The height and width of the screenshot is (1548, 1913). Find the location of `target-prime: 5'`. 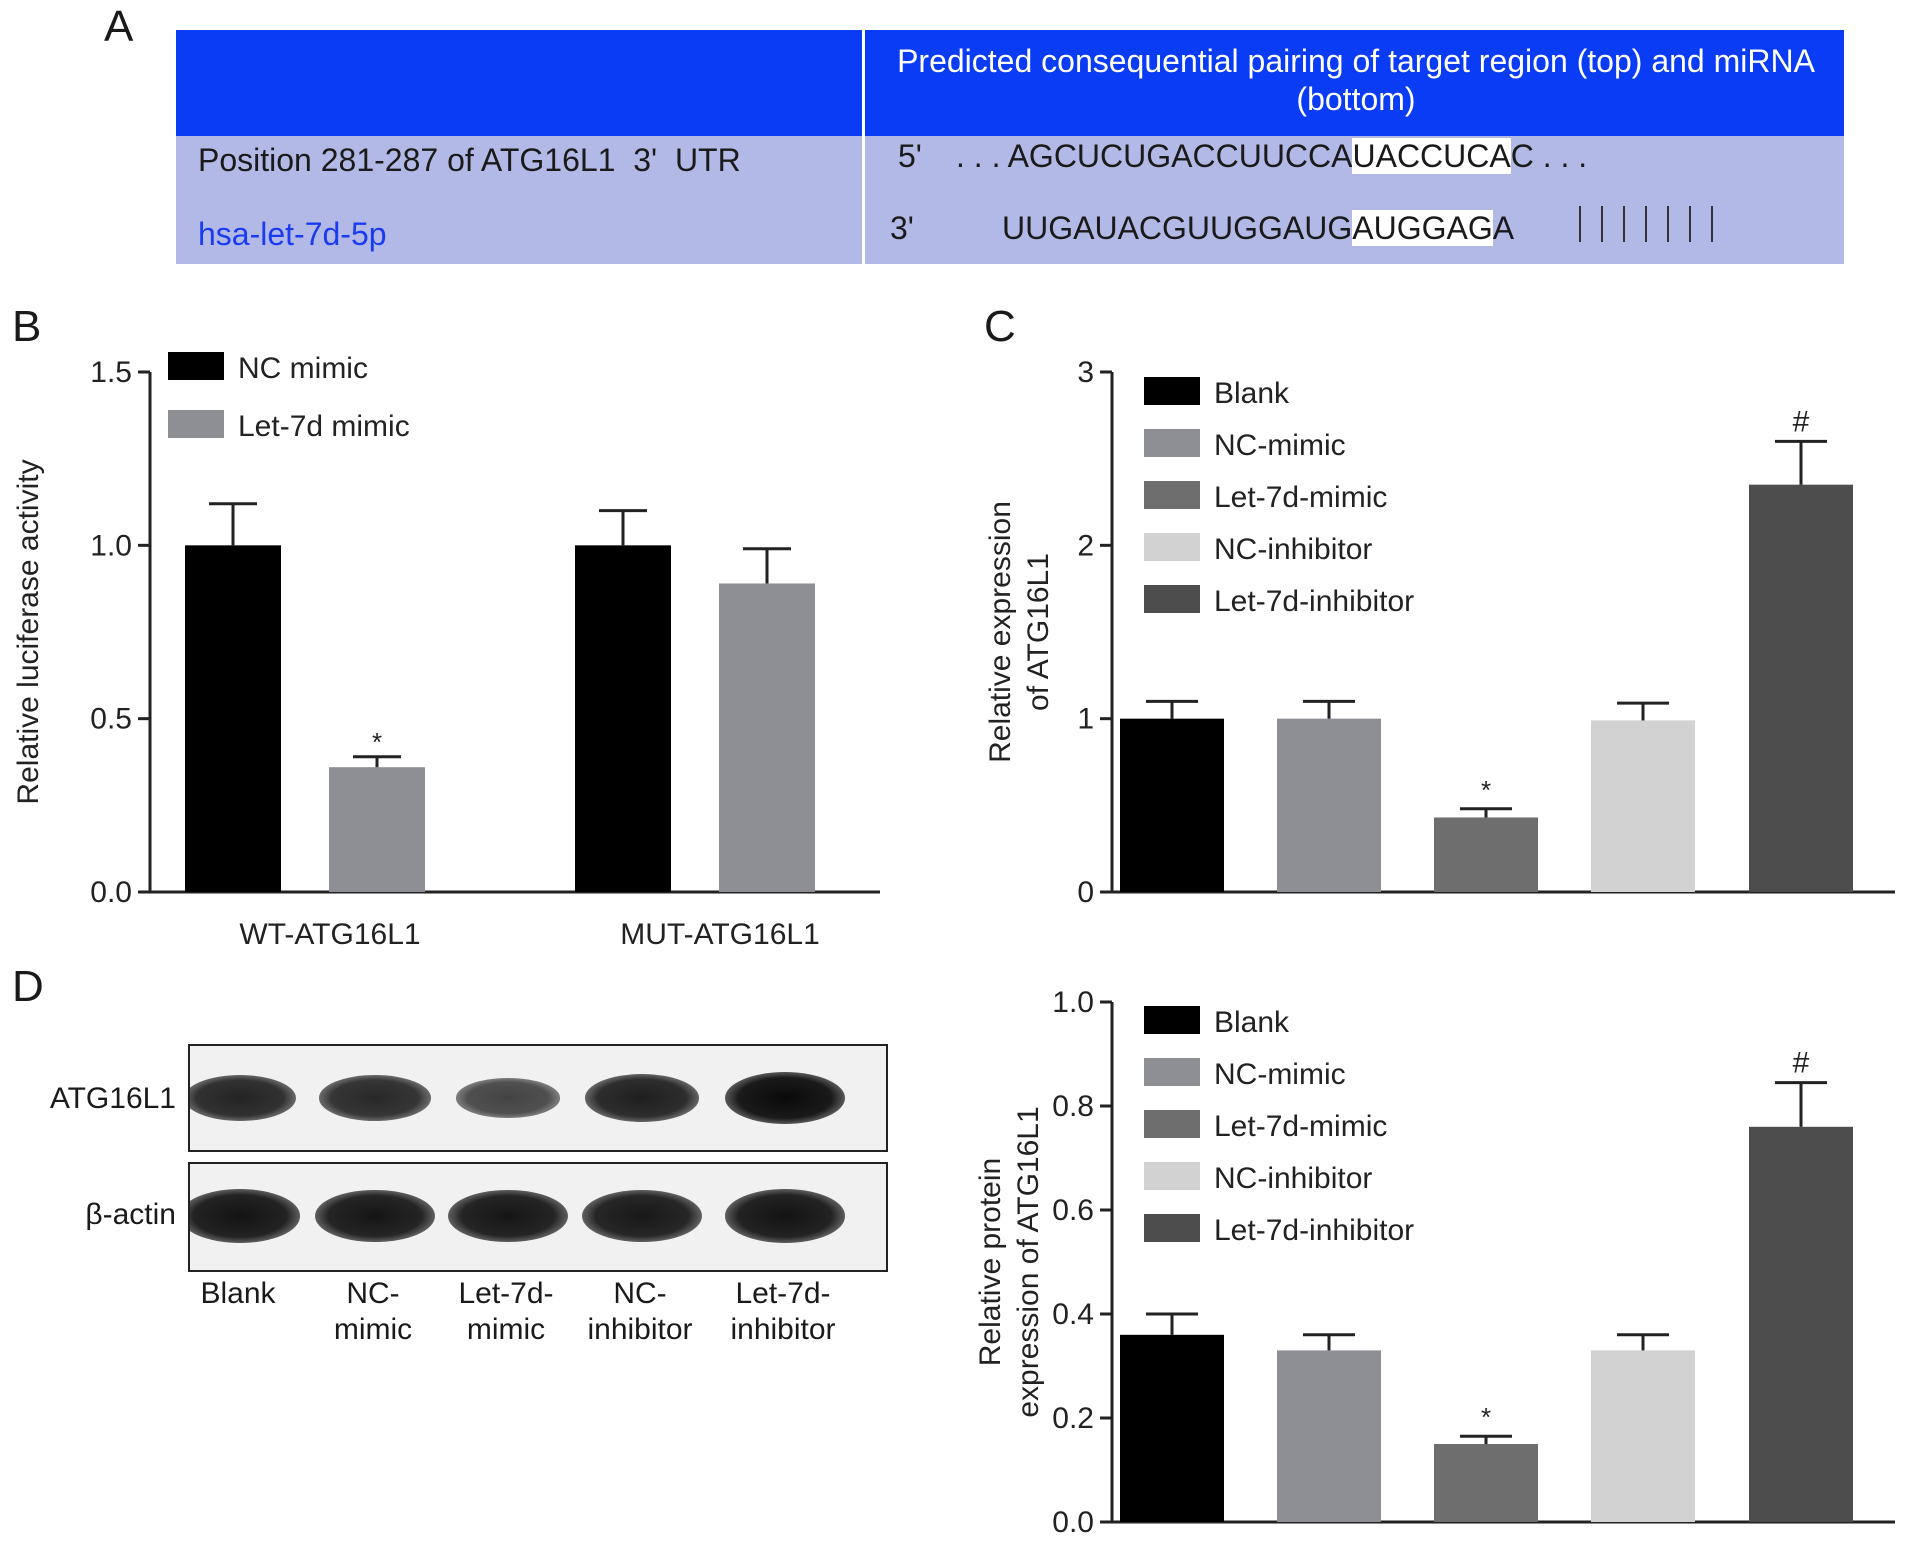

target-prime: 5' is located at coordinates (910, 156).